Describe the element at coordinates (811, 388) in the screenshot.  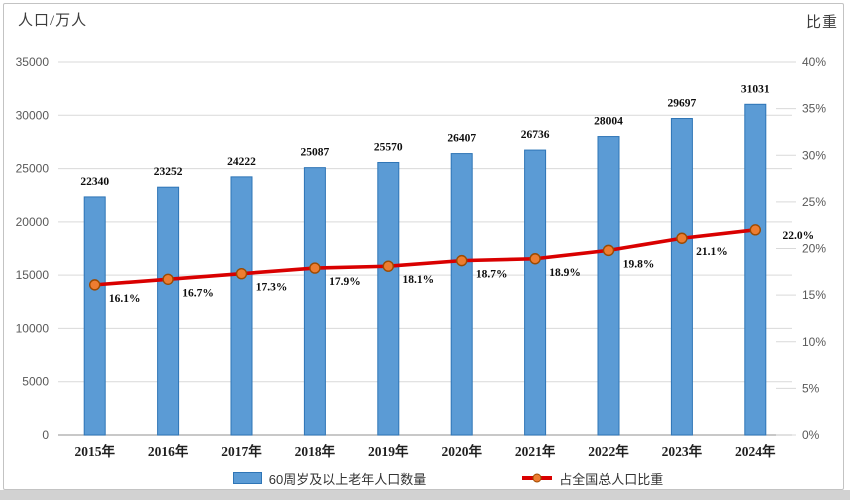
I see `right-axis-tick-label: 5%` at that location.